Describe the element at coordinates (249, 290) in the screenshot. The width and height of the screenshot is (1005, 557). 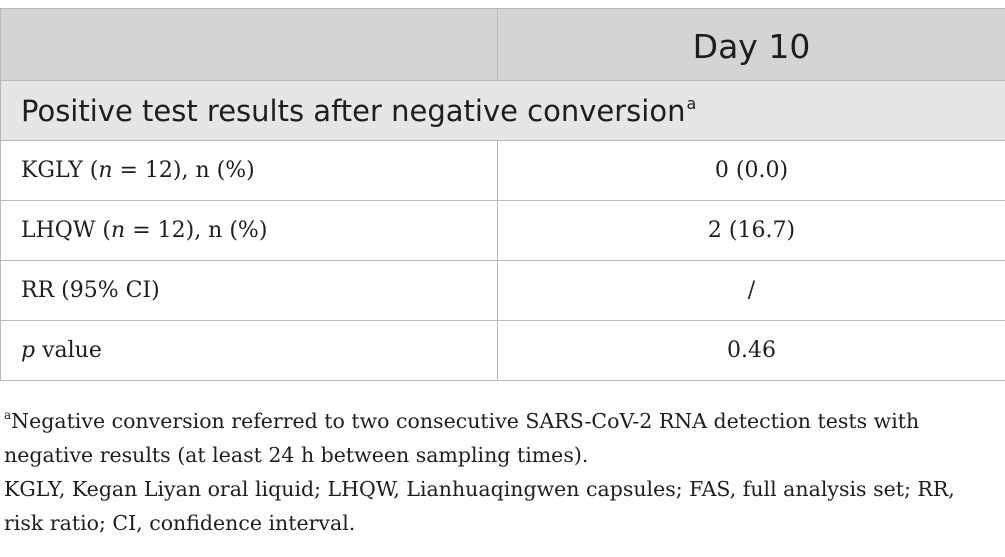
I see `row-label: RR (95% CI)` at that location.